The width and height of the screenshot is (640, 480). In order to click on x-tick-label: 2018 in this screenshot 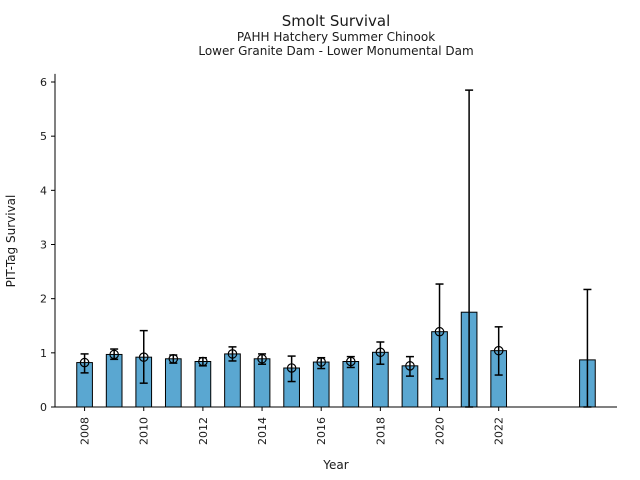, I will do `click(380, 431)`.